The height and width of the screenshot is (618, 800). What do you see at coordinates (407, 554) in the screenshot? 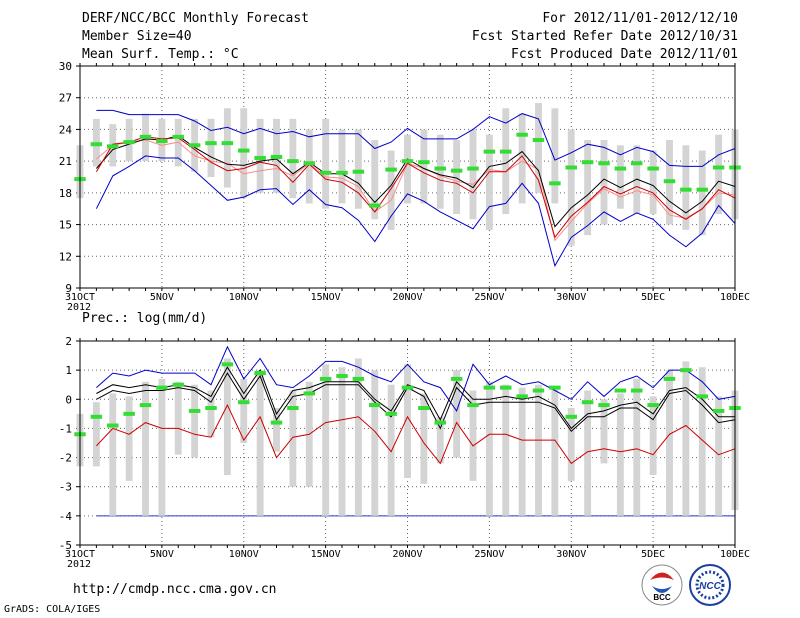
I see `x-tick-label: 20NOV` at bounding box center [407, 554].